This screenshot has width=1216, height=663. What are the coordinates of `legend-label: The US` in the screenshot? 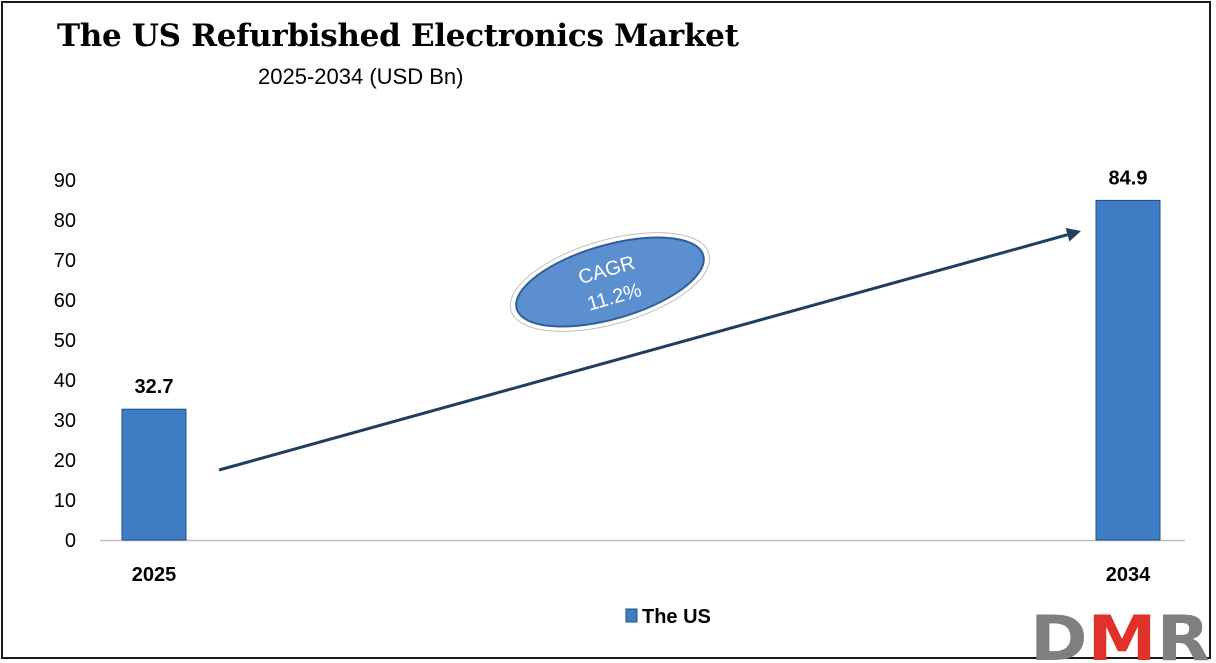 It's located at (676, 617).